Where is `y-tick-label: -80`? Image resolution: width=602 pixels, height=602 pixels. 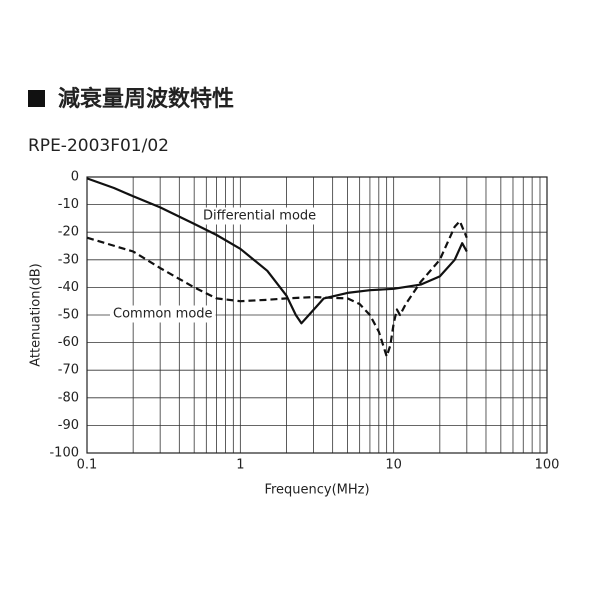
y-tick-label: -80 is located at coordinates (68, 397).